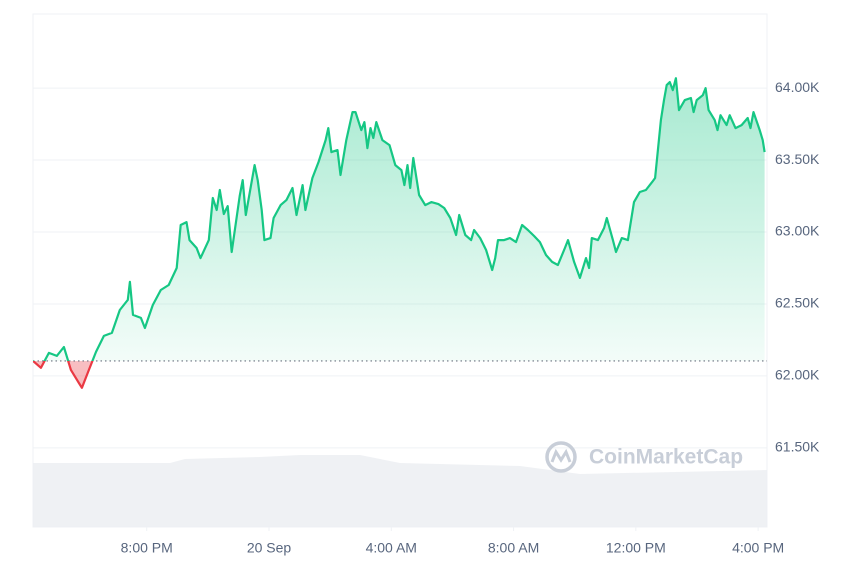 The image size is (860, 573). What do you see at coordinates (797, 375) in the screenshot?
I see `y-tick-label: 62.00K` at bounding box center [797, 375].